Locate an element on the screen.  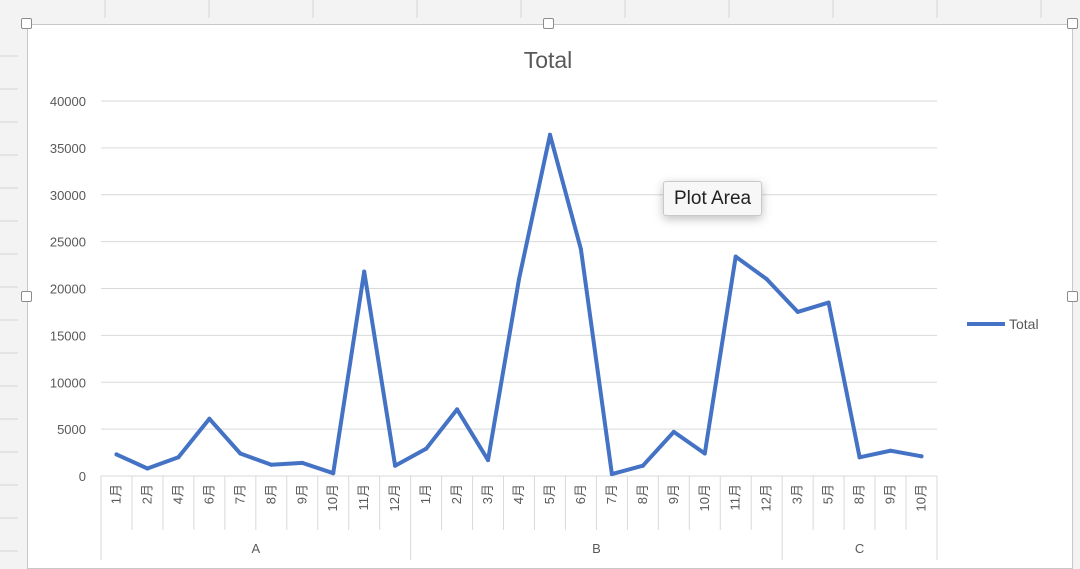
y-tick-label: 10000 is located at coordinates (68, 382).